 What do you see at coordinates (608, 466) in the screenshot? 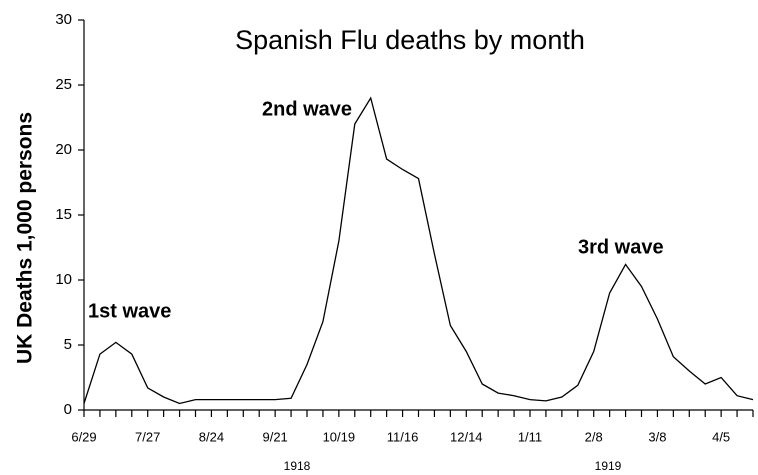
I see `year-label: 1919` at bounding box center [608, 466].